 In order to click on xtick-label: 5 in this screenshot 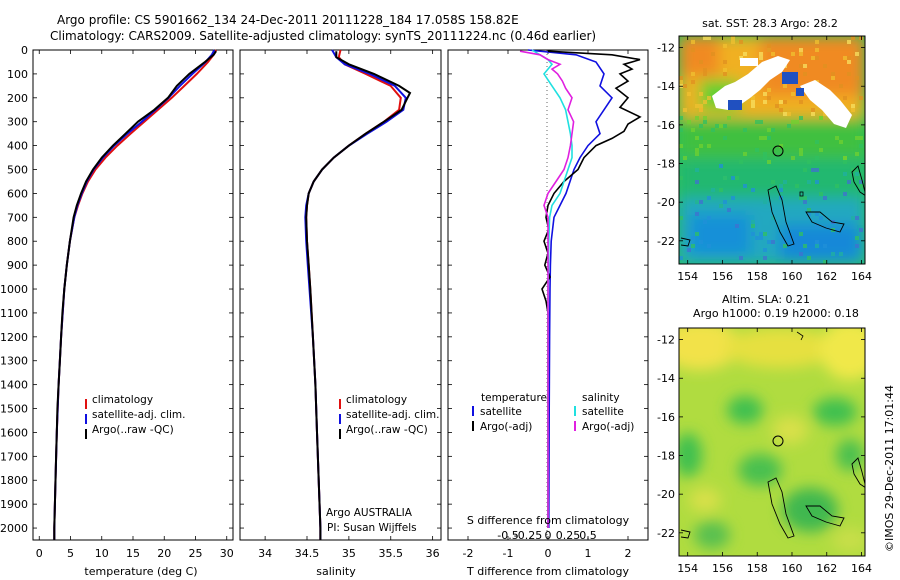, I will do `click(70, 553)`.